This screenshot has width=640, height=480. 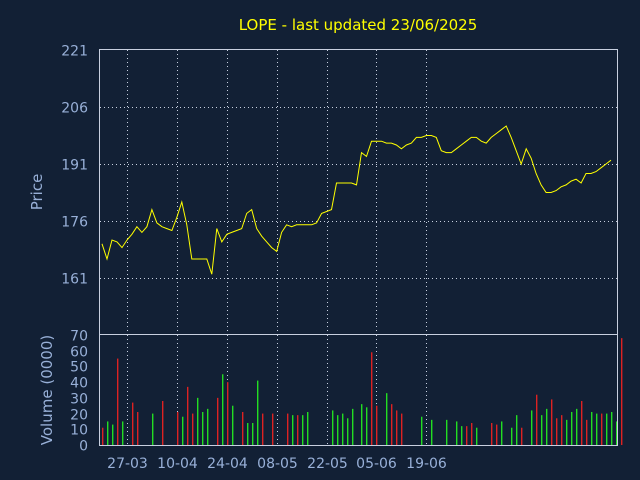 I want to click on date-tick-label: 08-05, so click(x=277, y=464).